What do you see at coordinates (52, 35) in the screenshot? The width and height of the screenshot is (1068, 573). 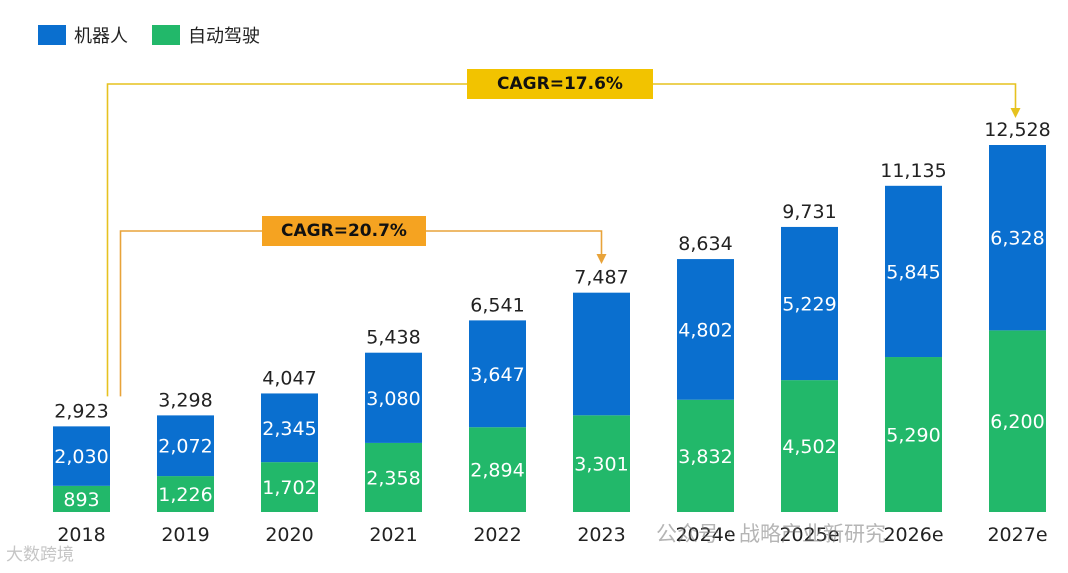 I see `legend-swatch-robot` at bounding box center [52, 35].